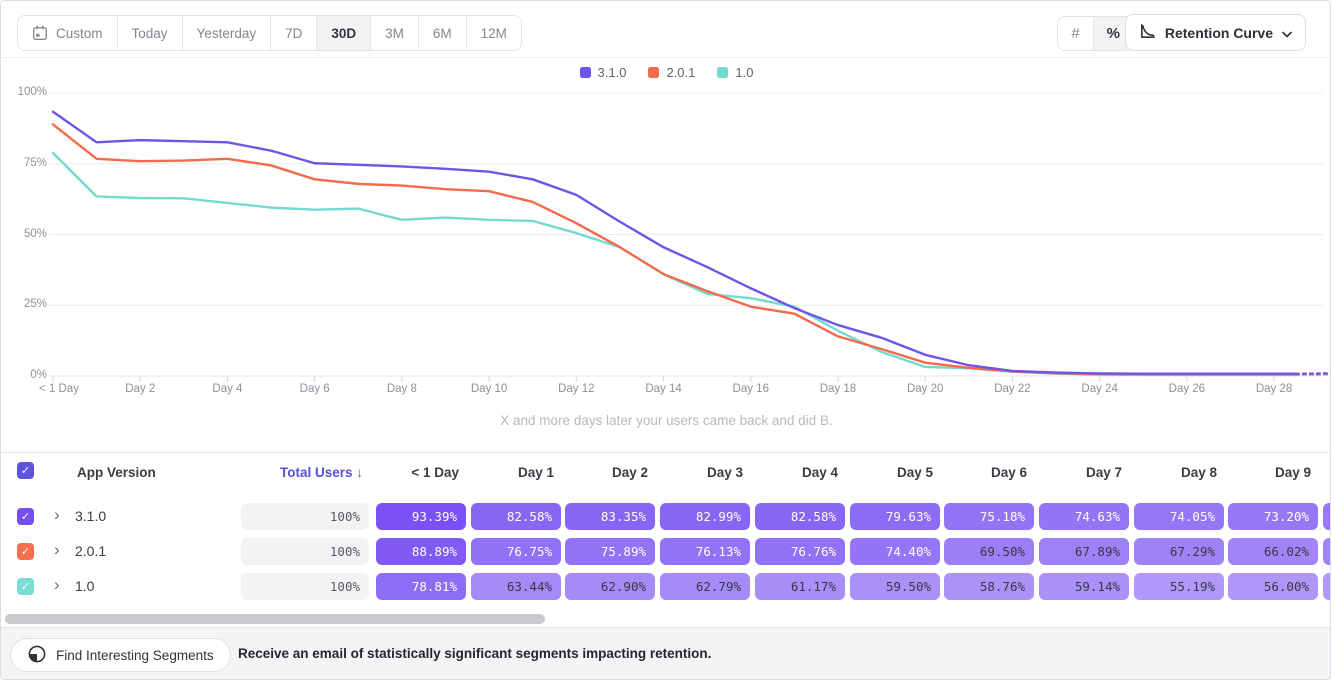 The width and height of the screenshot is (1331, 680). What do you see at coordinates (989, 586) in the screenshot?
I see `retention-cell: 58.76%` at bounding box center [989, 586].